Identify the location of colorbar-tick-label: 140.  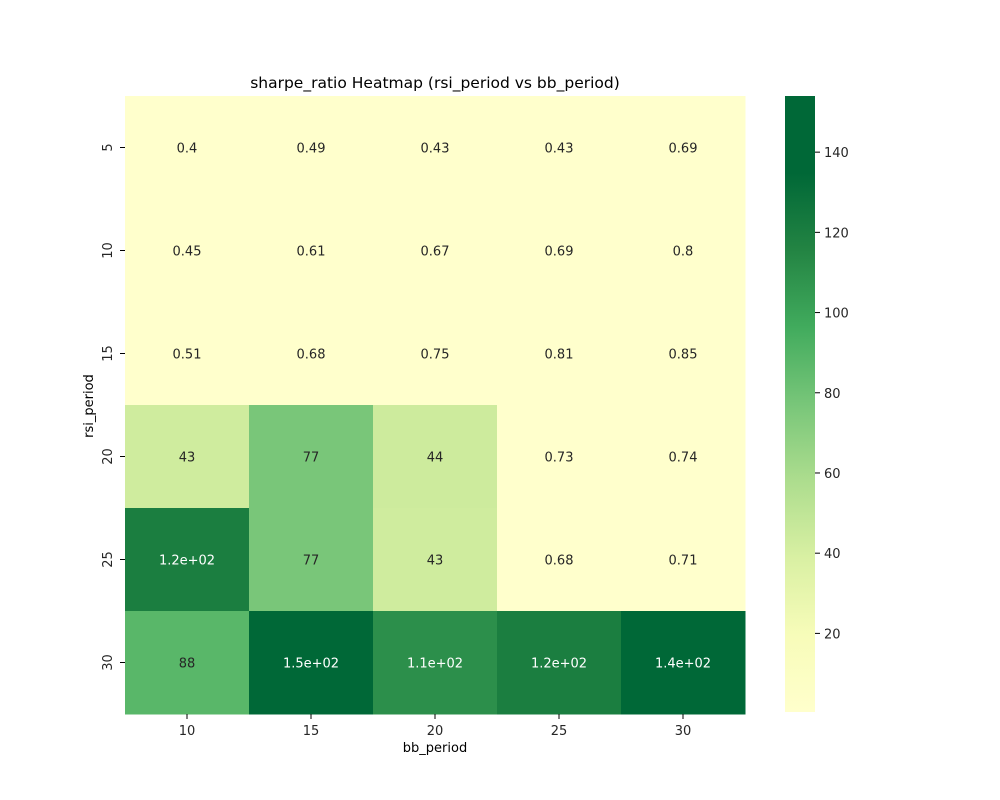
(836, 153).